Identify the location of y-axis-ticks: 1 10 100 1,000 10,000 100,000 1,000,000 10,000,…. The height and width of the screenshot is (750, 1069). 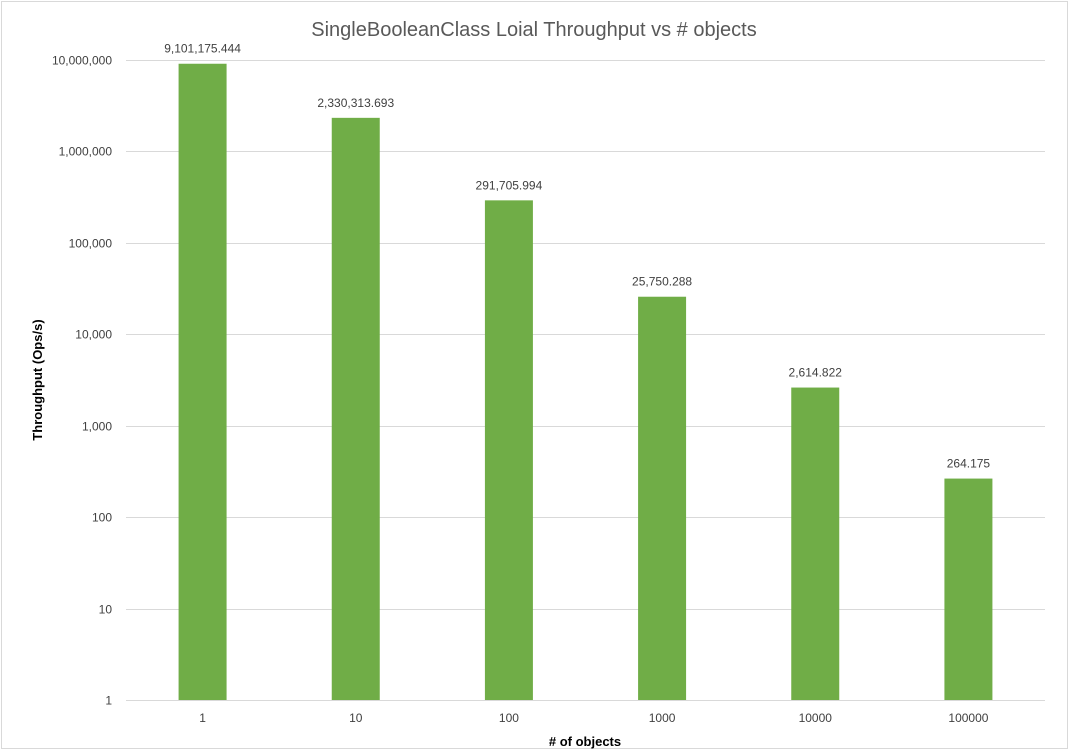
(82, 381).